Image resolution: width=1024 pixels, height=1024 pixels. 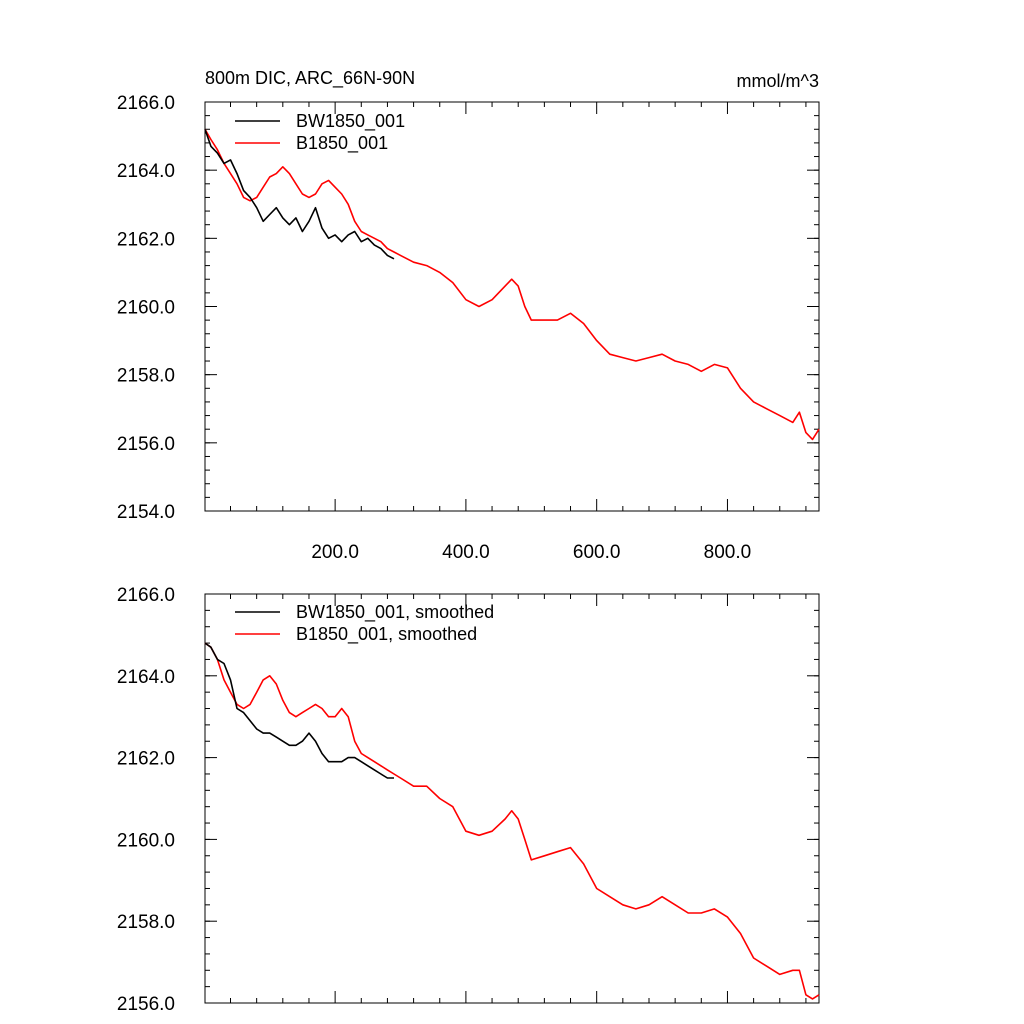 What do you see at coordinates (146, 800) in the screenshot?
I see `bottom-axis-labels: 2156.0 2158.0 2160.0 2162.0 2164.0 2166.0` at bounding box center [146, 800].